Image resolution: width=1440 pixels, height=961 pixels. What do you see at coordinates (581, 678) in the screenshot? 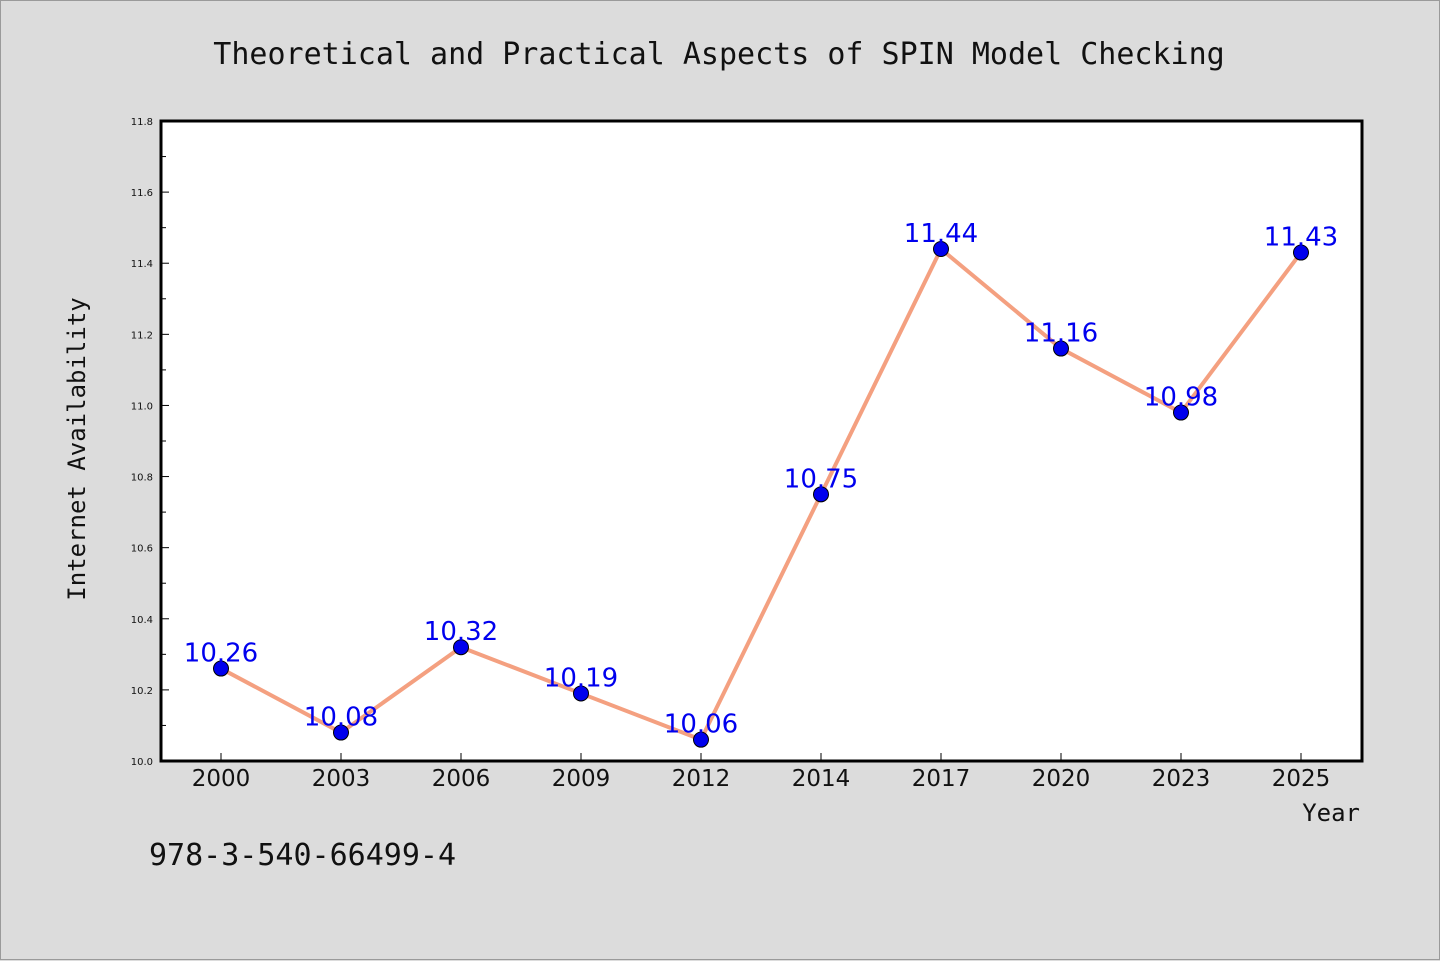
I see `data-label: 10.19` at bounding box center [581, 678].